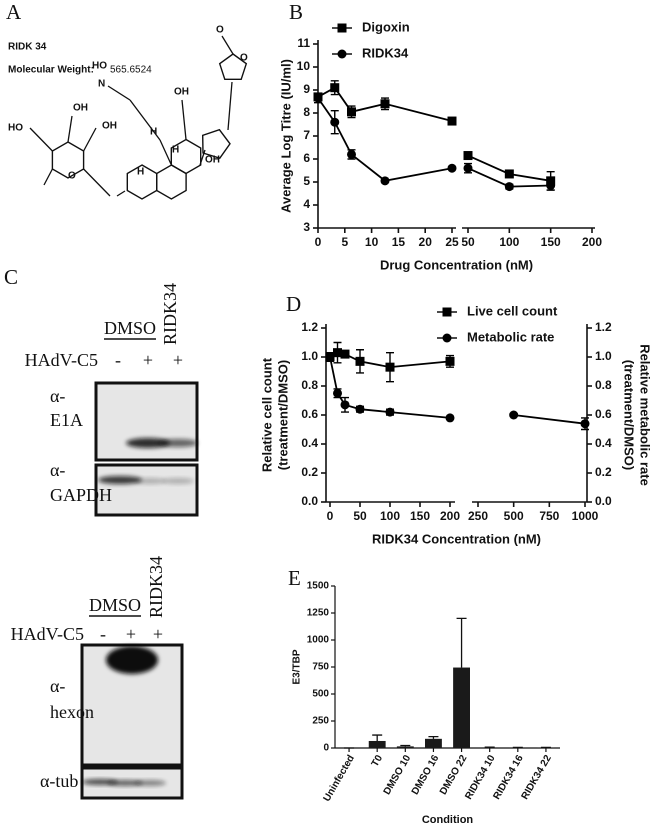 Image resolution: width=650 pixels, height=827 pixels. I want to click on y-tick-label: 0, so click(326, 748).